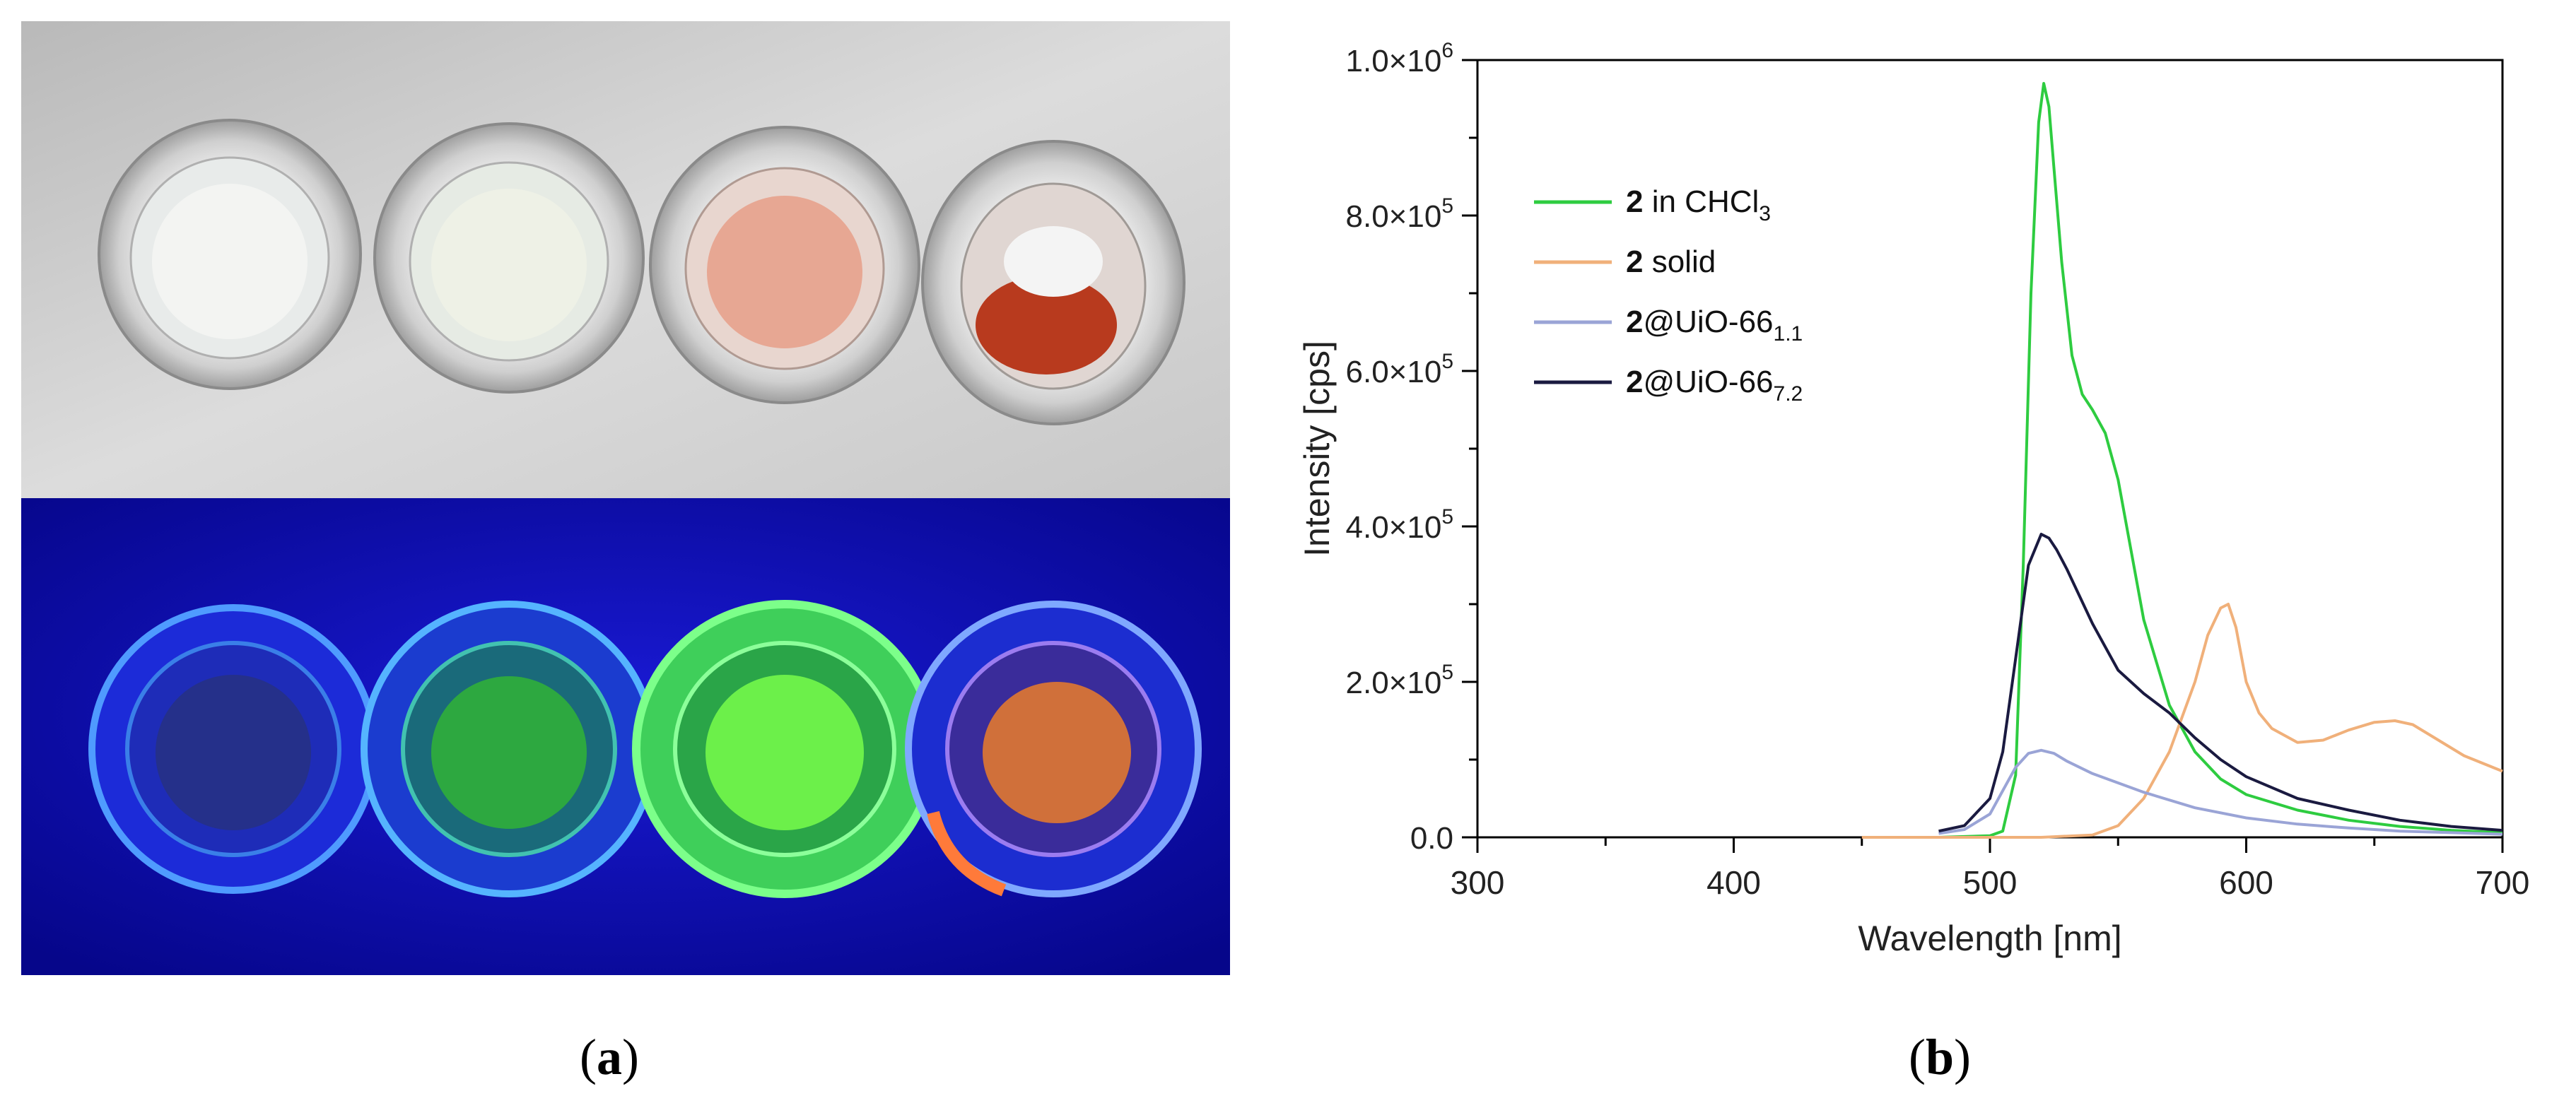 The image size is (2576, 1103). Describe the element at coordinates (1400, 680) in the screenshot. I see `y-tick-label: 2.0×10⁵` at that location.